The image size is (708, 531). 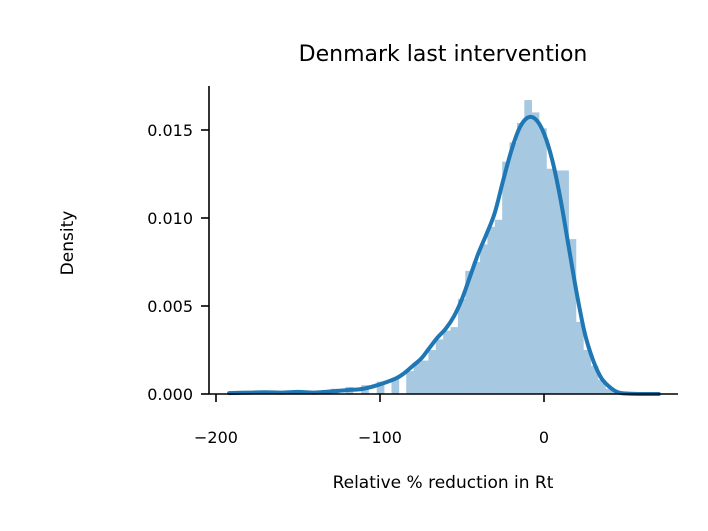 What do you see at coordinates (216, 437) in the screenshot?
I see `x-tick-label: −200` at bounding box center [216, 437].